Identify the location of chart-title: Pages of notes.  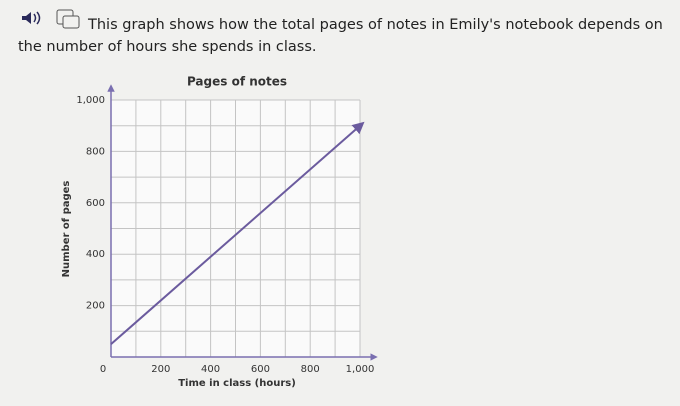
(237, 82).